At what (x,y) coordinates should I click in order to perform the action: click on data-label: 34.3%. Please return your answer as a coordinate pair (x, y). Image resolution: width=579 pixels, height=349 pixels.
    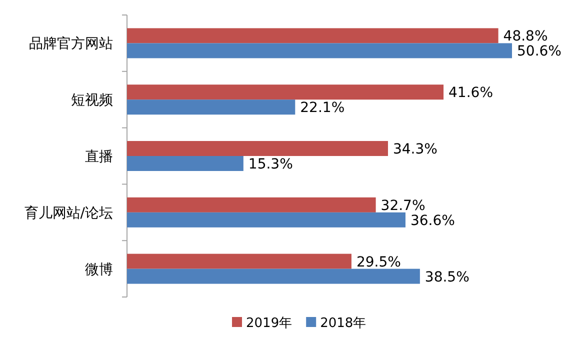
    Looking at the image, I should click on (415, 150).